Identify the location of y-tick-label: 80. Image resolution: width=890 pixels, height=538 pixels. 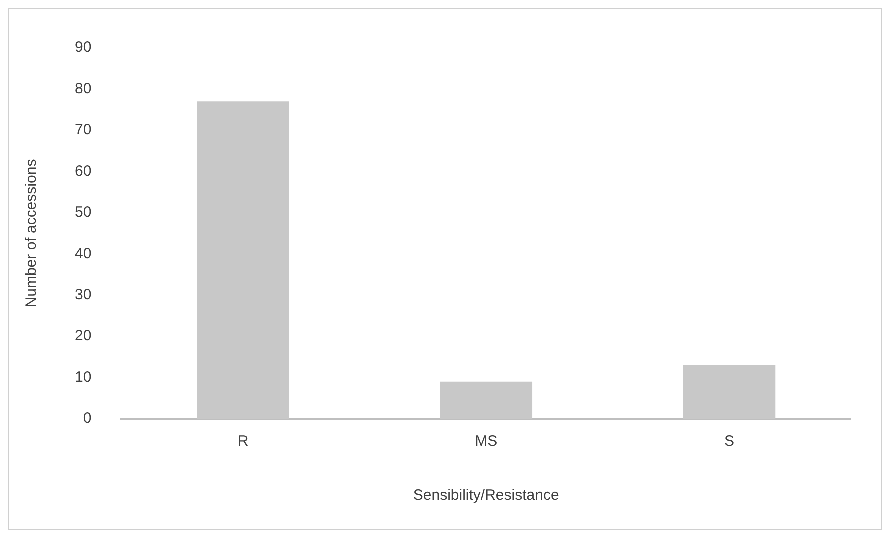
(83, 89).